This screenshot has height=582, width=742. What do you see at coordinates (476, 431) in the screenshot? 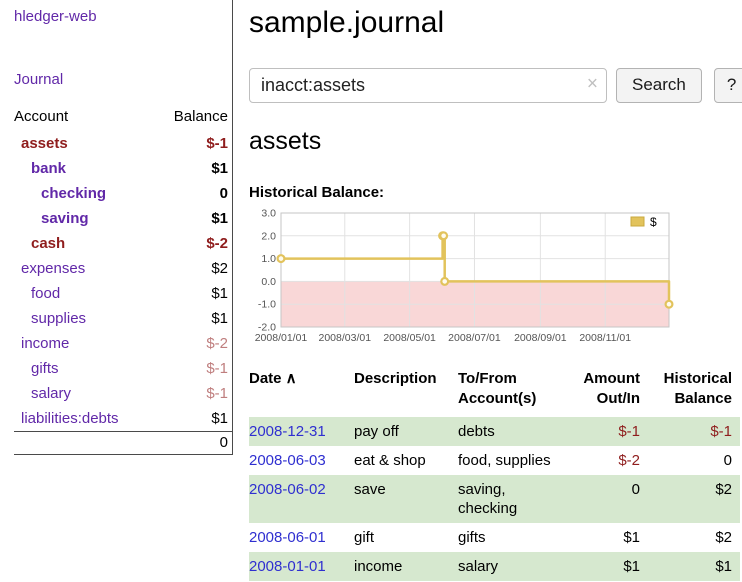
I see `transaction-accounts: debts` at bounding box center [476, 431].